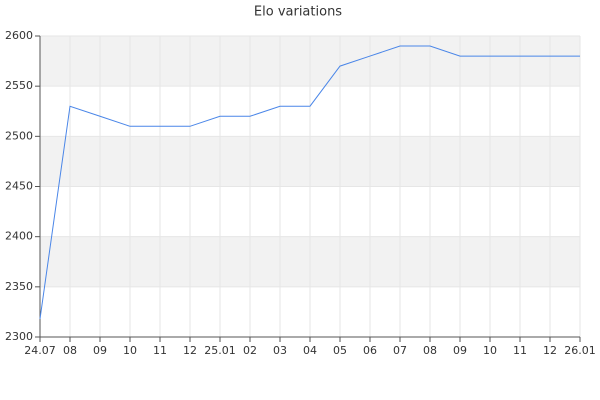  Describe the element at coordinates (250, 350) in the screenshot. I see `x-tick-label: 02` at that location.